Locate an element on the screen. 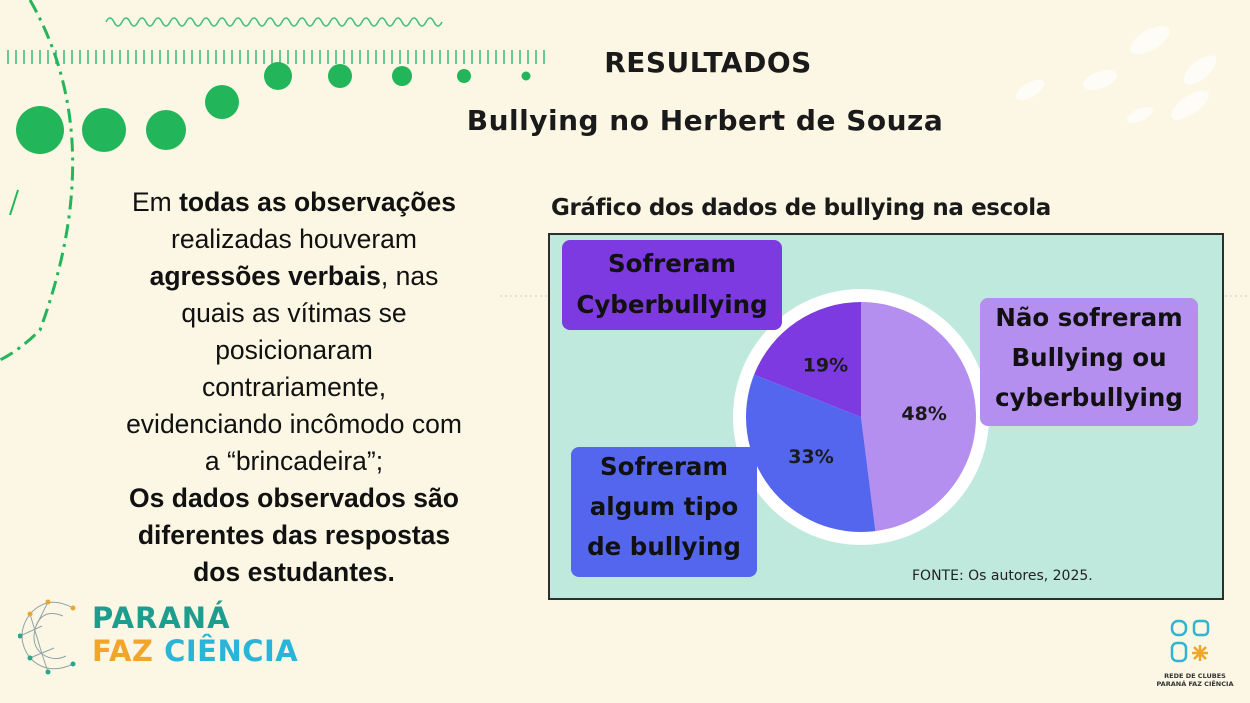 This screenshot has width=1250, height=703. legend-label-line: de bullying is located at coordinates (664, 546).